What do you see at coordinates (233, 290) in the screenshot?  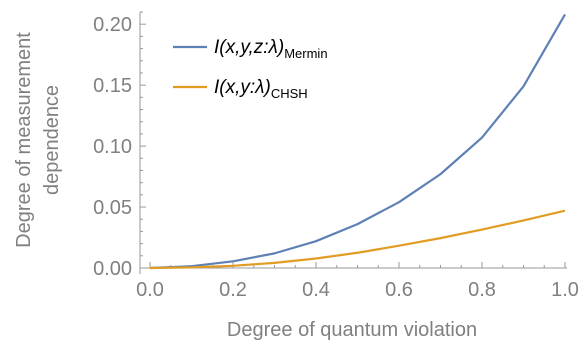 I see `x-tick-label: 0.2` at bounding box center [233, 290].